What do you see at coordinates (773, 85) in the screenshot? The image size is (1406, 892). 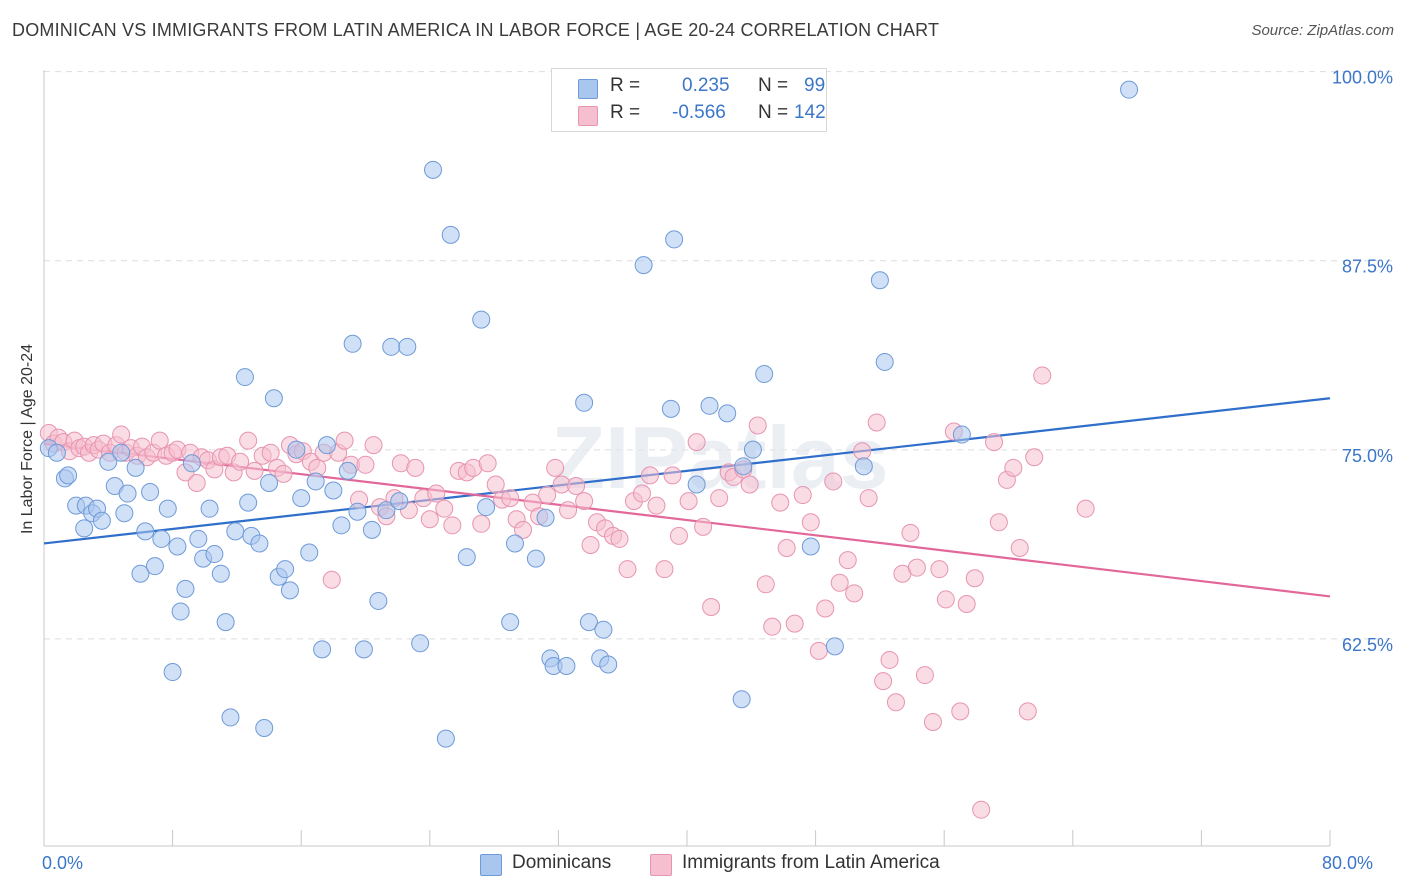 I see `legend-n-label: N =` at bounding box center [773, 85].